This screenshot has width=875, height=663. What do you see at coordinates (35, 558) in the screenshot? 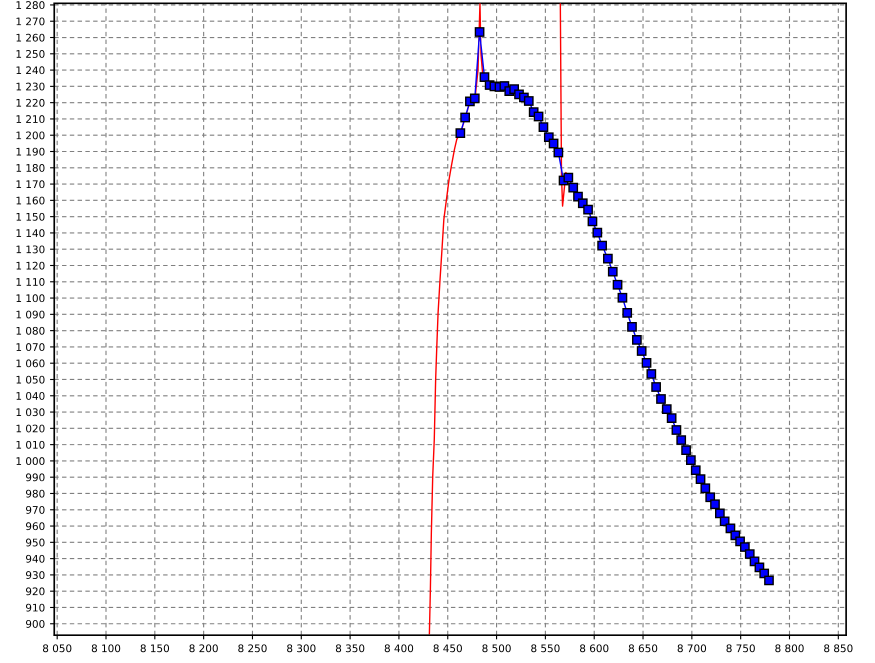
I see `y-tick-label: 940` at bounding box center [35, 558].